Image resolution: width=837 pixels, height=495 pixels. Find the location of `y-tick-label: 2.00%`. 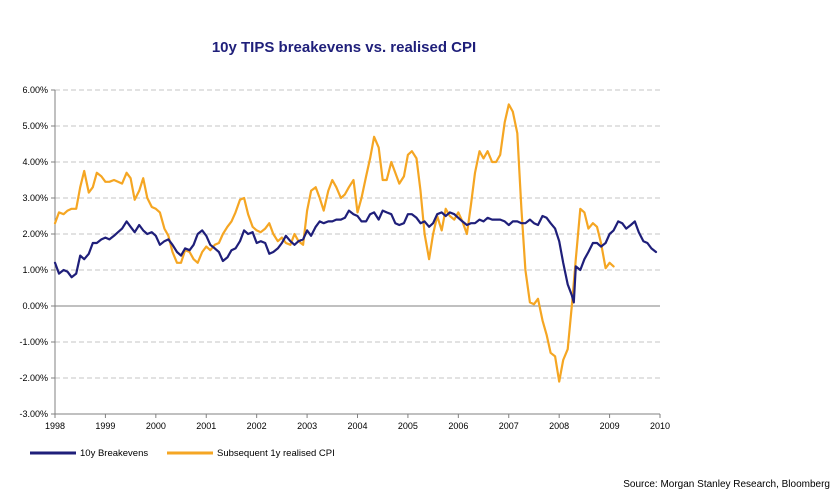

y-tick-label: 2.00% is located at coordinates (35, 234).